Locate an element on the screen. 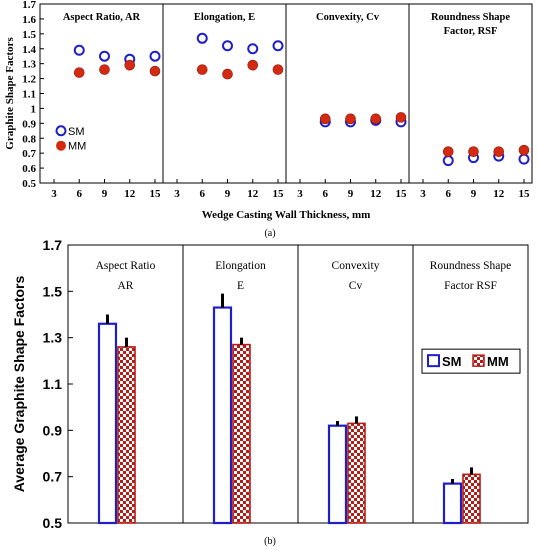  y-axis-label: Average Graphite Shape Factors is located at coordinates (19, 384).